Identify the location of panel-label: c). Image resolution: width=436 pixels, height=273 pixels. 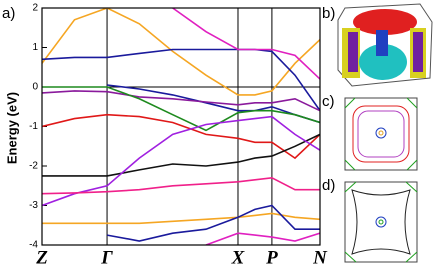
(328, 101).